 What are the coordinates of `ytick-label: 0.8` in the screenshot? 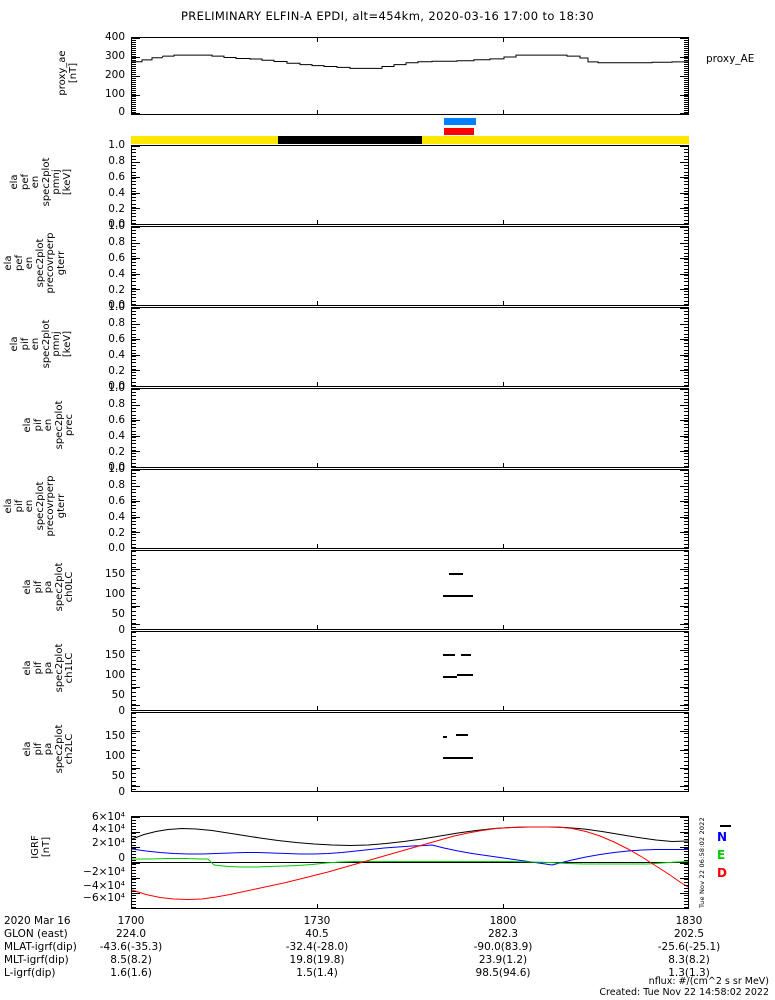 It's located at (116, 323).